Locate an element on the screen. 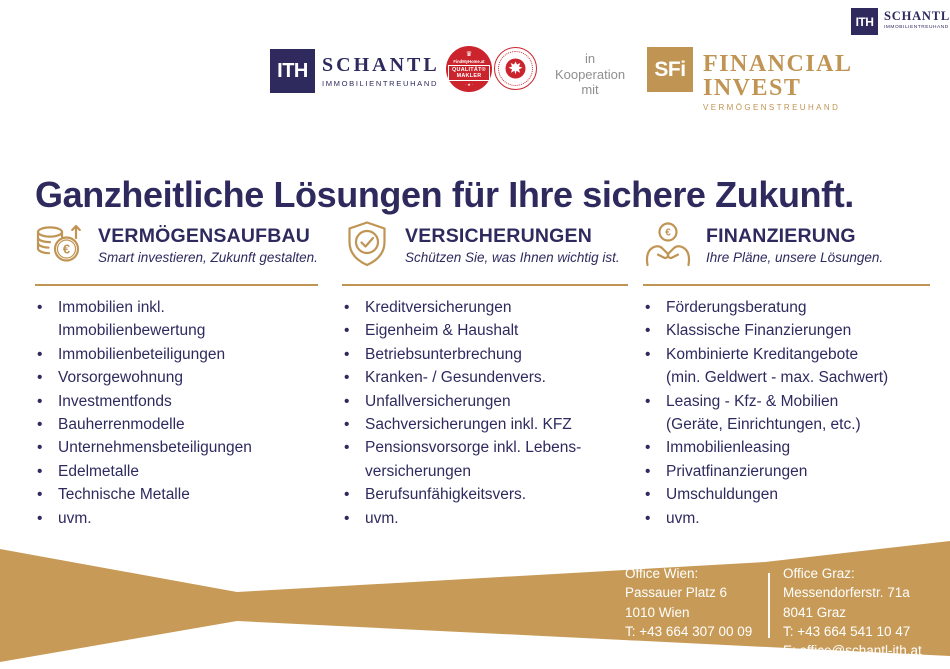  office-title: Office Graz: is located at coordinates (819, 573).